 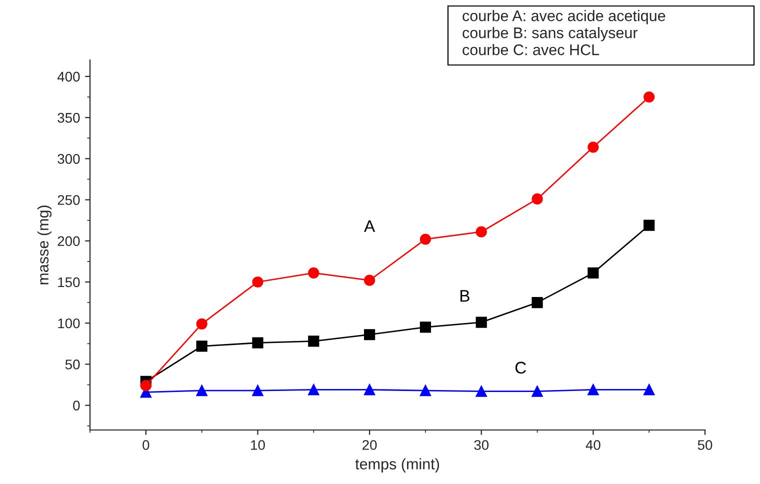 I want to click on y-tick-label: 100, so click(x=69, y=323).